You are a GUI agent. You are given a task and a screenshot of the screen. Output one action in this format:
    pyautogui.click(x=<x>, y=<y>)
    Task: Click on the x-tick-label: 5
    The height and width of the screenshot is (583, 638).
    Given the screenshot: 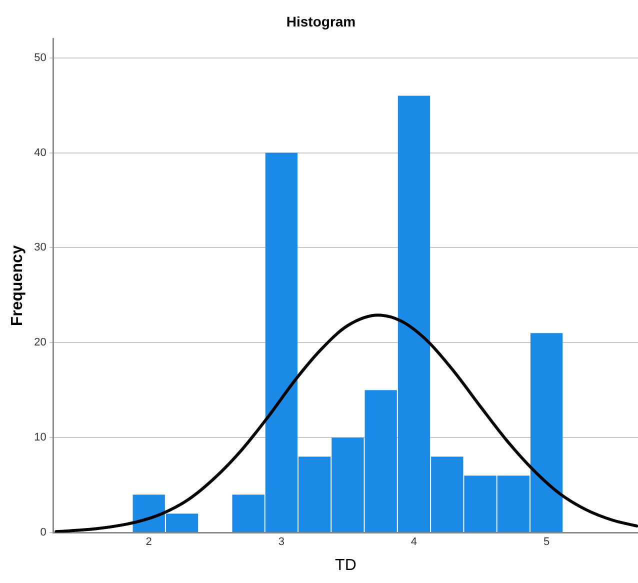 What is the action you would take?
    pyautogui.click(x=546, y=542)
    